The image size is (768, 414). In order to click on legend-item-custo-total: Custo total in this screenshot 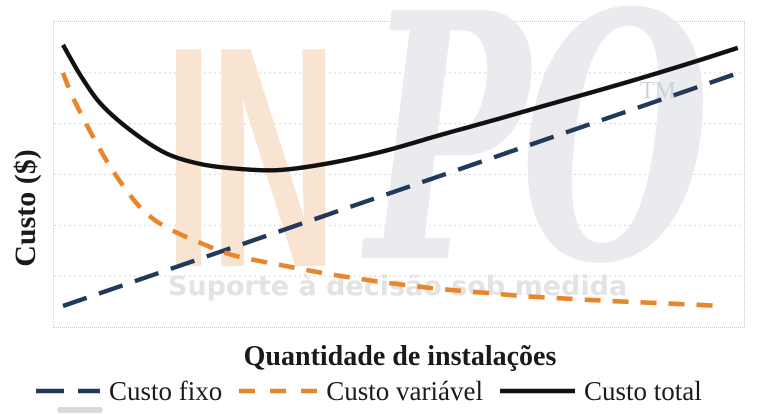, I will do `click(600, 391)`.